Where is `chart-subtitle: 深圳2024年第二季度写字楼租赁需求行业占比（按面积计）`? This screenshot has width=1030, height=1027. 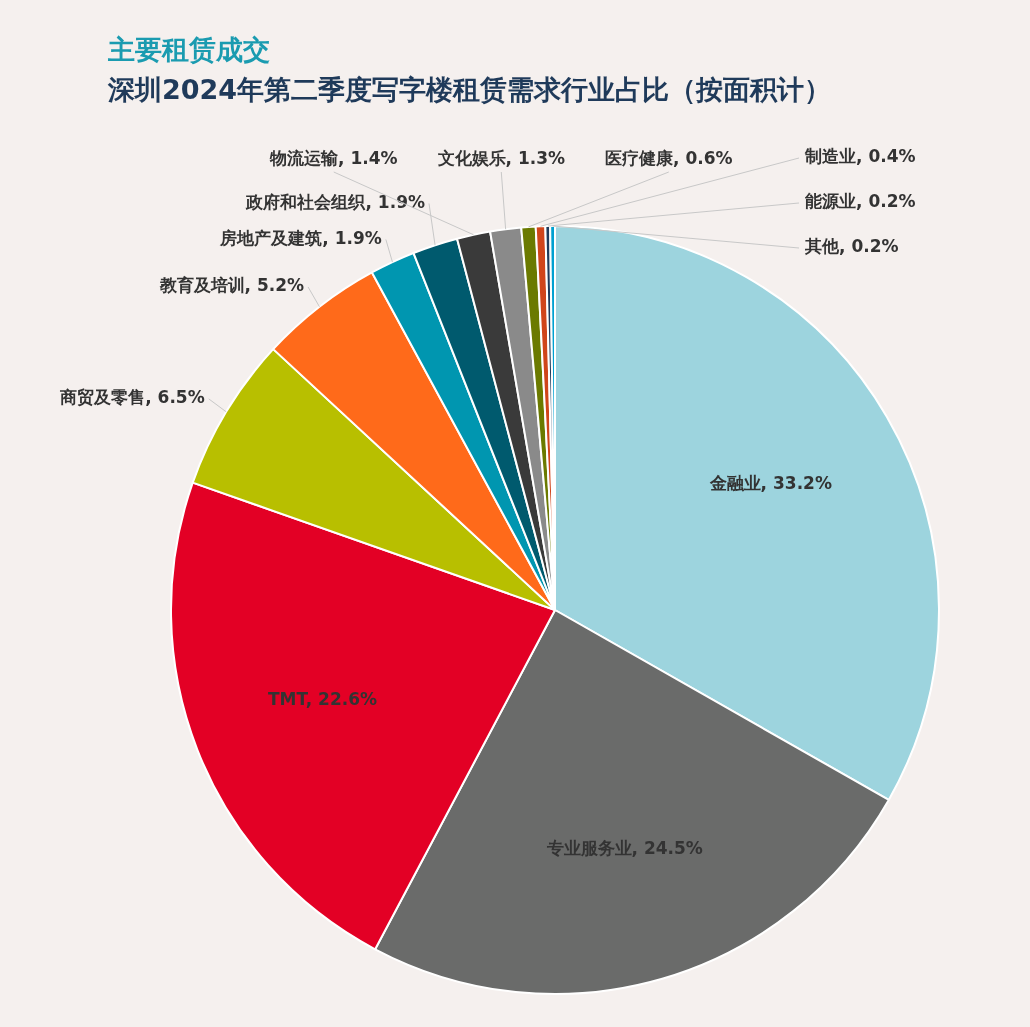 chart-subtitle: 深圳2024年第二季度写字楼租赁需求行业占比（按面积计） is located at coordinates (470, 90).